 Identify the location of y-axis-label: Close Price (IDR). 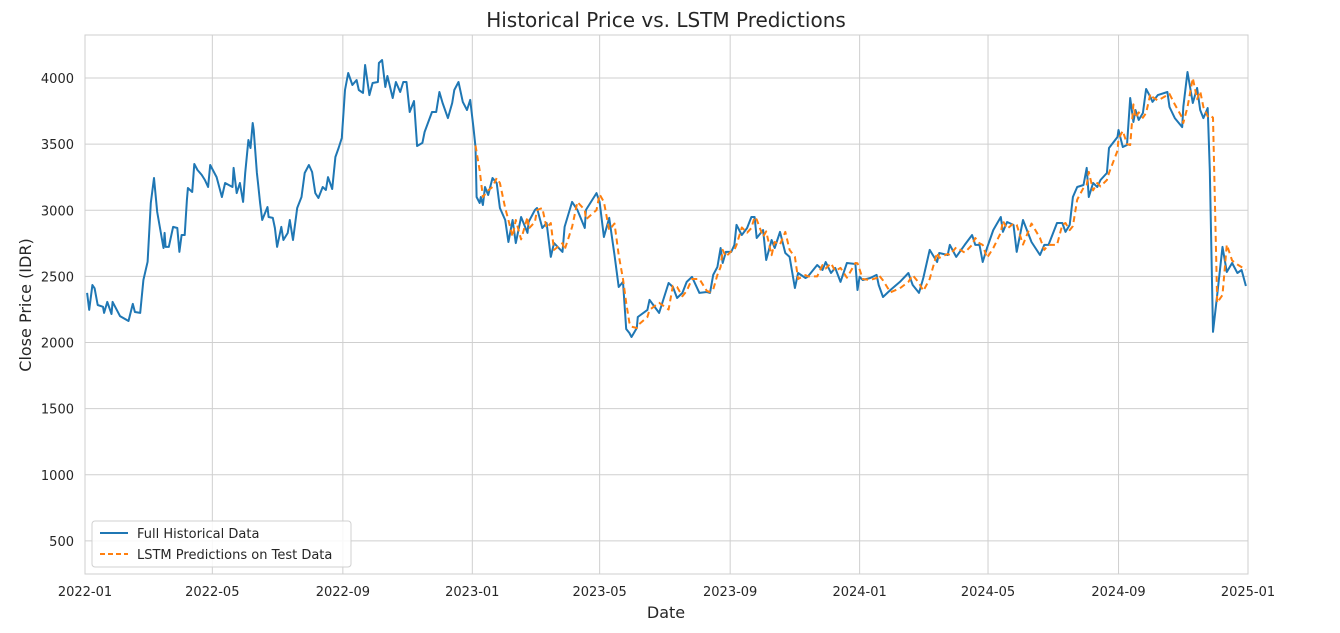
(25, 304).